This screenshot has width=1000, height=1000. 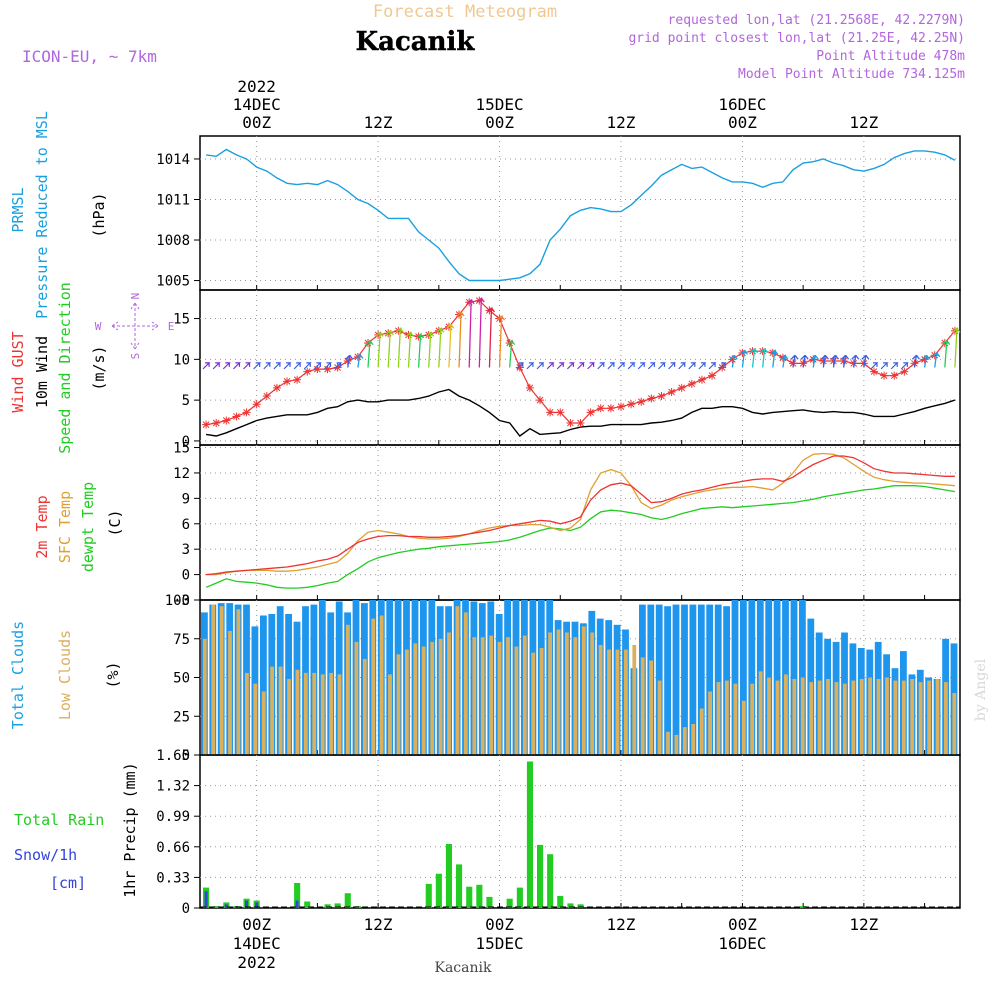 I want to click on y-tick-label: -3, so click(x=181, y=601).